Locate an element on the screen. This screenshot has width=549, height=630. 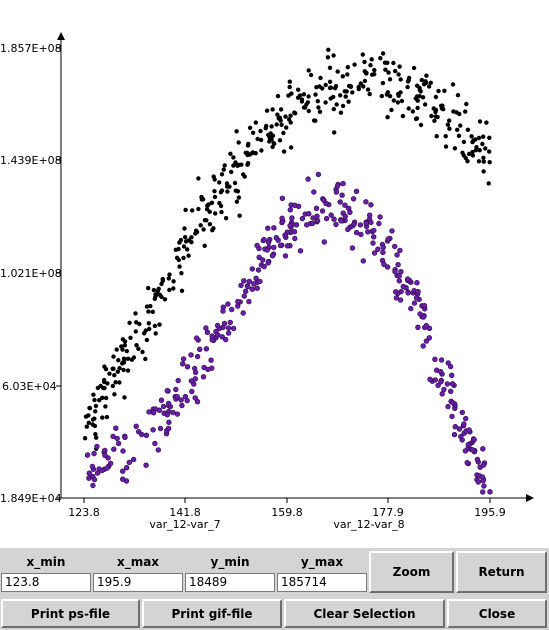
y-max-label: y_max is located at coordinates (322, 562).